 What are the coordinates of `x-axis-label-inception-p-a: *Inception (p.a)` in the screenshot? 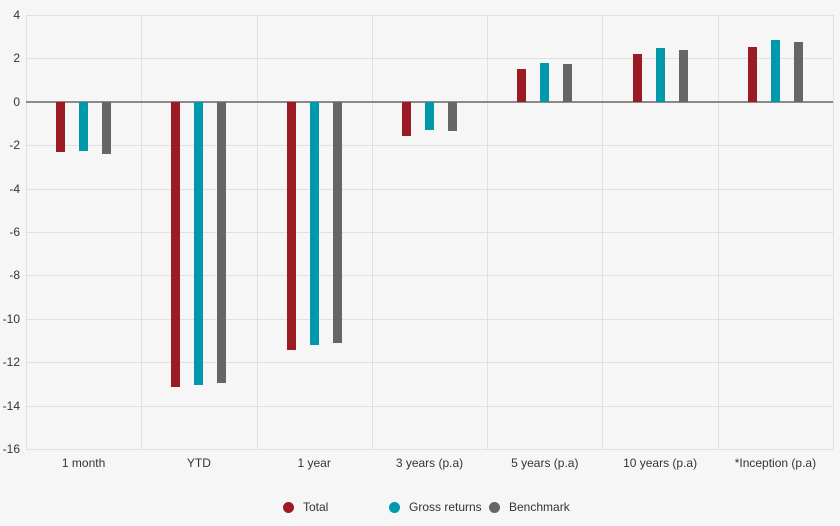 It's located at (775, 463).